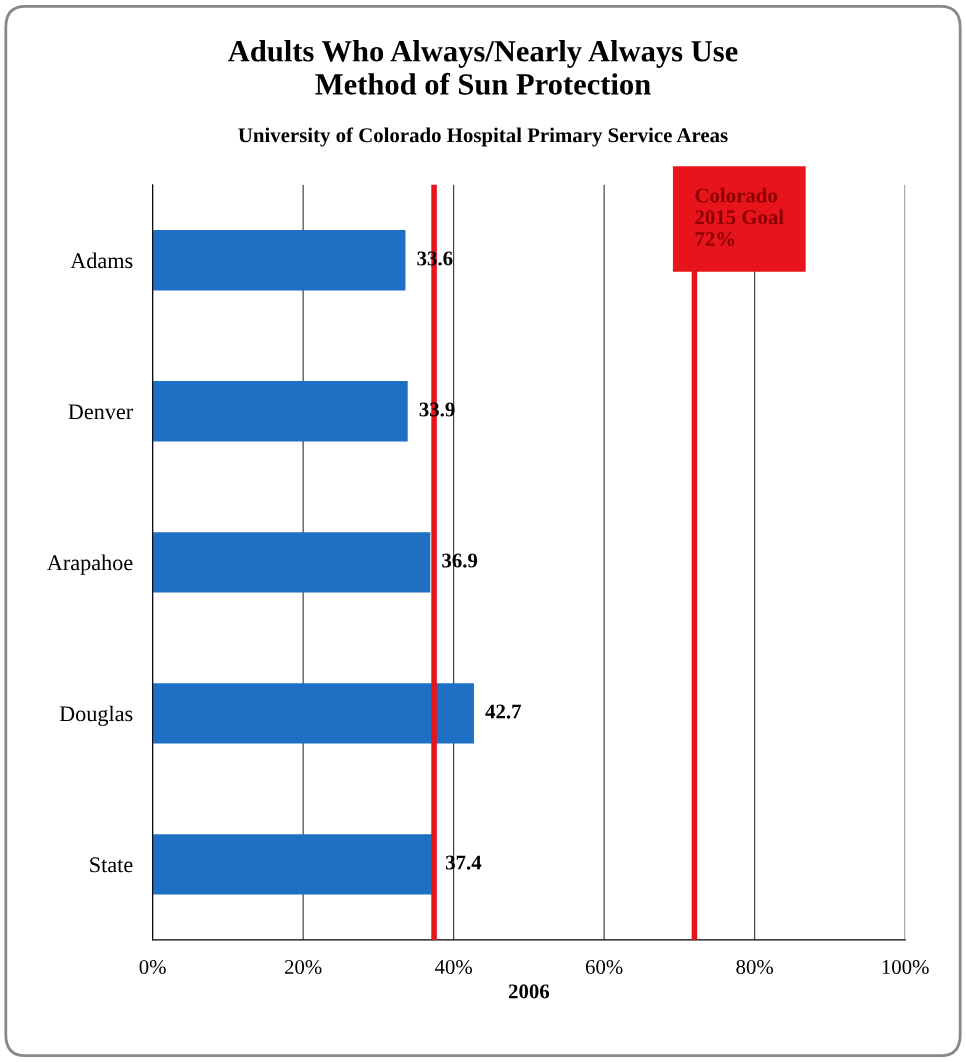 The height and width of the screenshot is (1062, 966). Describe the element at coordinates (111, 865) in the screenshot. I see `y-tick-label: State` at that location.